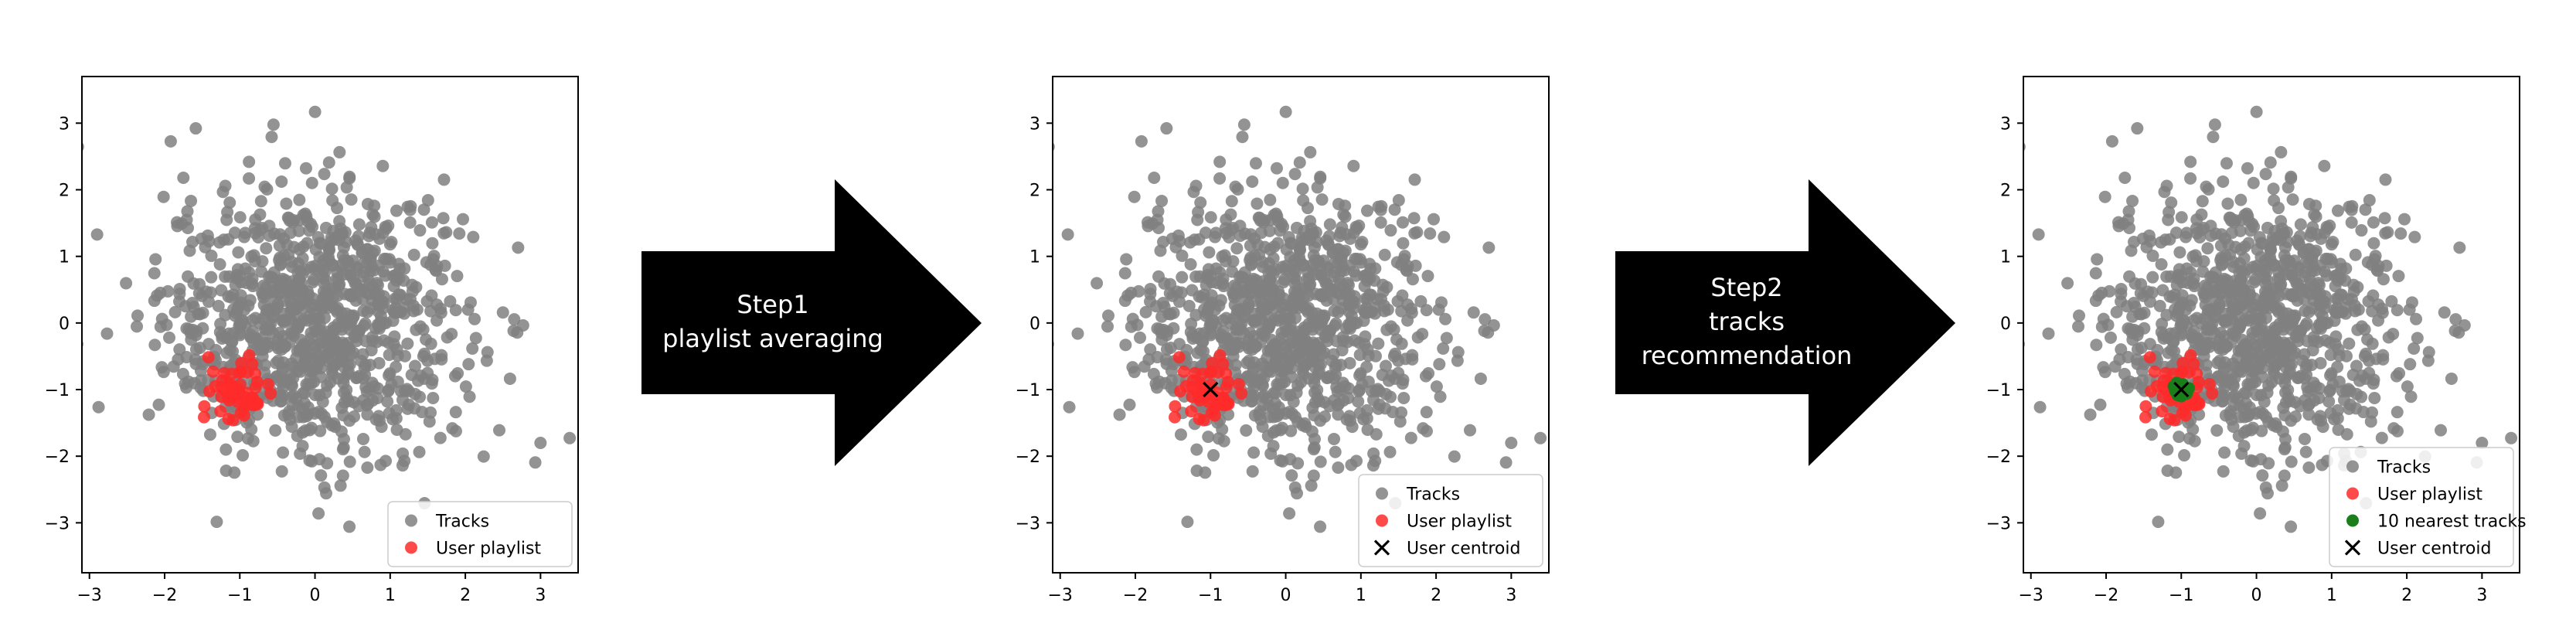 This screenshot has height=640, width=2576. I want to click on x-tick-label: 1, so click(390, 595).